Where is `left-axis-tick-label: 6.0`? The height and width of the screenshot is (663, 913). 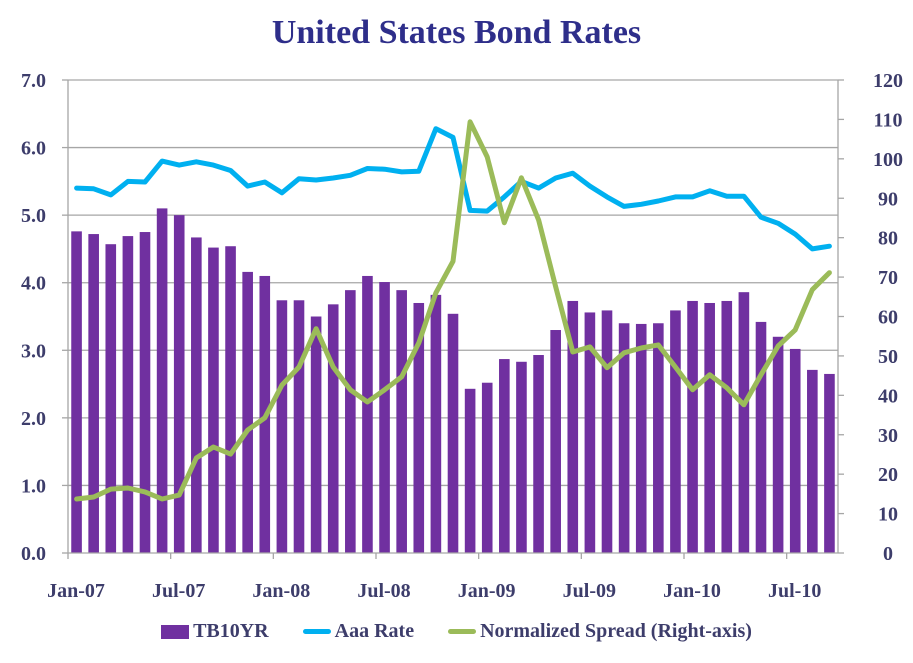
left-axis-tick-label: 6.0 is located at coordinates (33, 149).